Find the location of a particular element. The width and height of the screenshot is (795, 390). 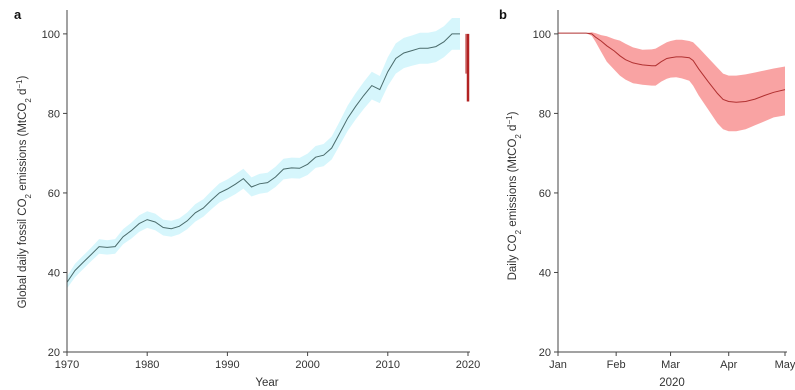

uncertainty-band is located at coordinates (671, 82).